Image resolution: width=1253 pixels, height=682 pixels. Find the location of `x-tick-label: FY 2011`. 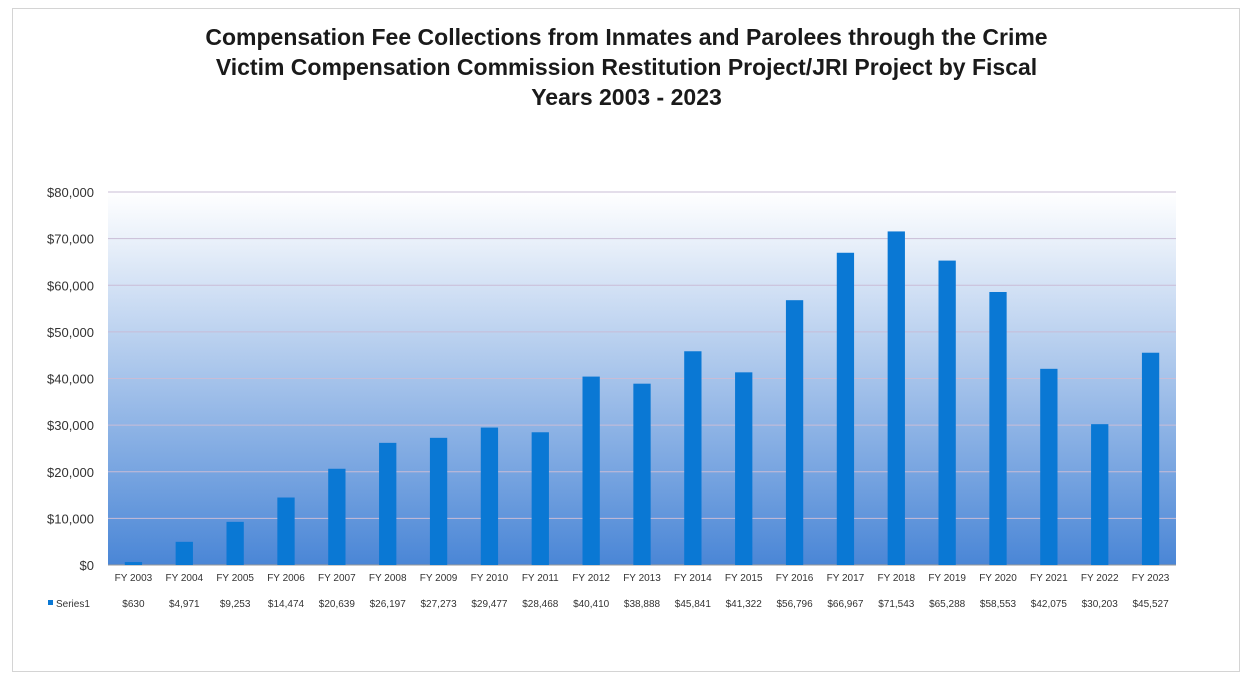

x-tick-label: FY 2011 is located at coordinates (540, 578).